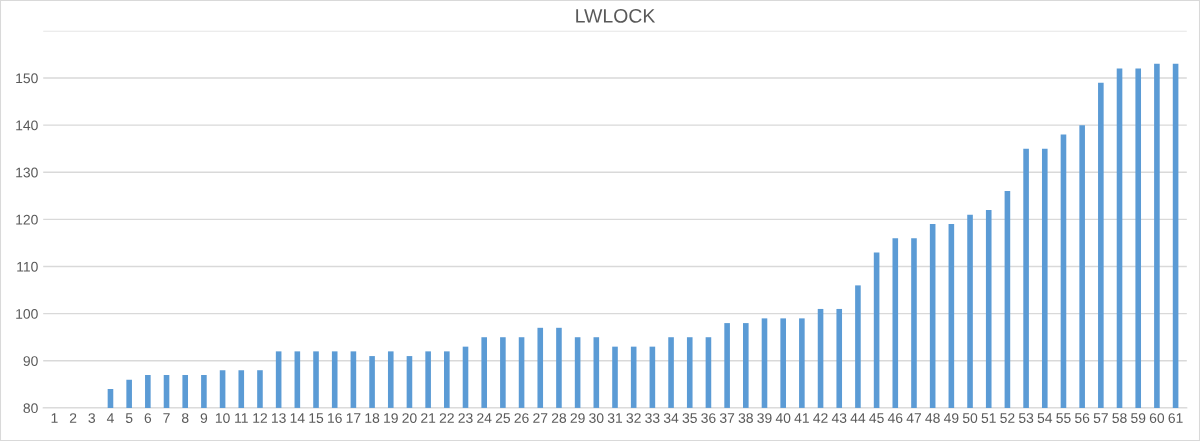 Image resolution: width=1200 pixels, height=441 pixels. I want to click on x-tick-label: 16, so click(335, 418).